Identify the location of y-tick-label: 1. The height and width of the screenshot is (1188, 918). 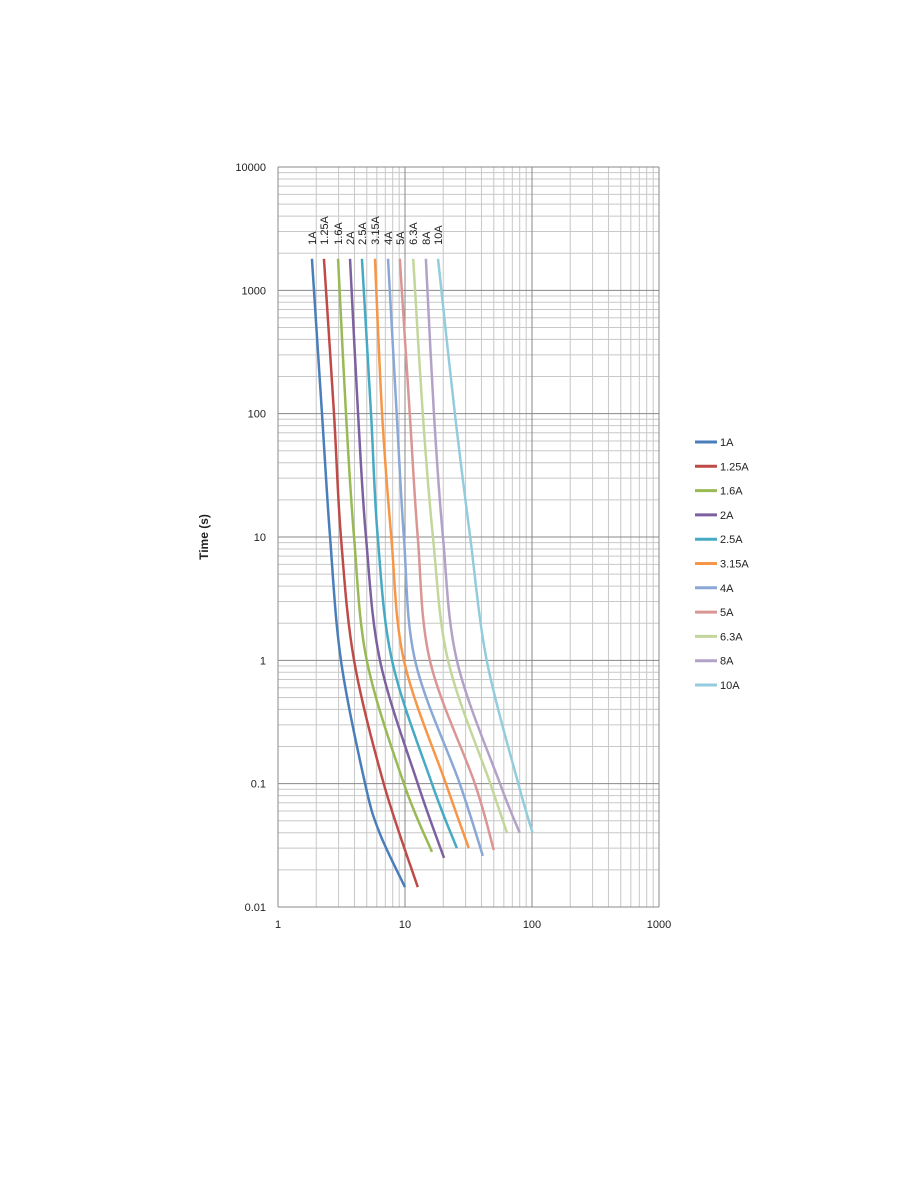
(263, 661).